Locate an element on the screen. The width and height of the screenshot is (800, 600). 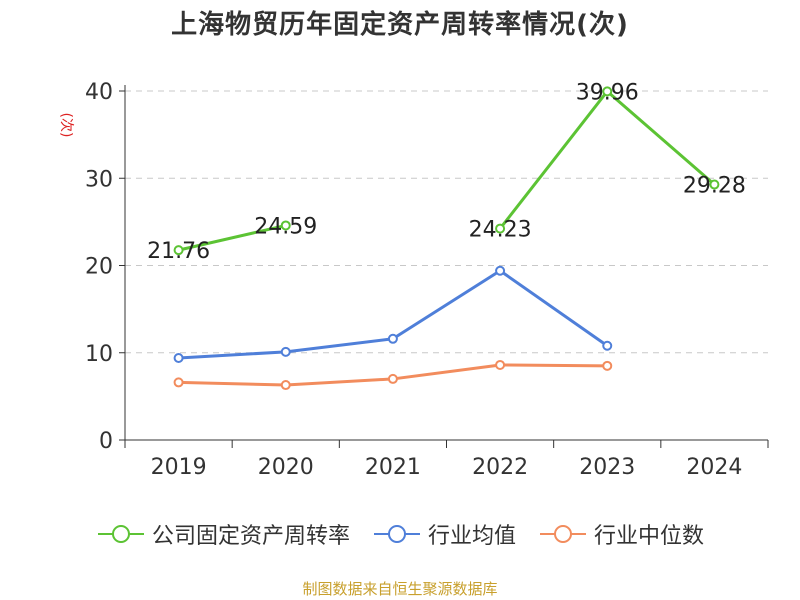
x-tick-label: 2020 is located at coordinates (286, 467).